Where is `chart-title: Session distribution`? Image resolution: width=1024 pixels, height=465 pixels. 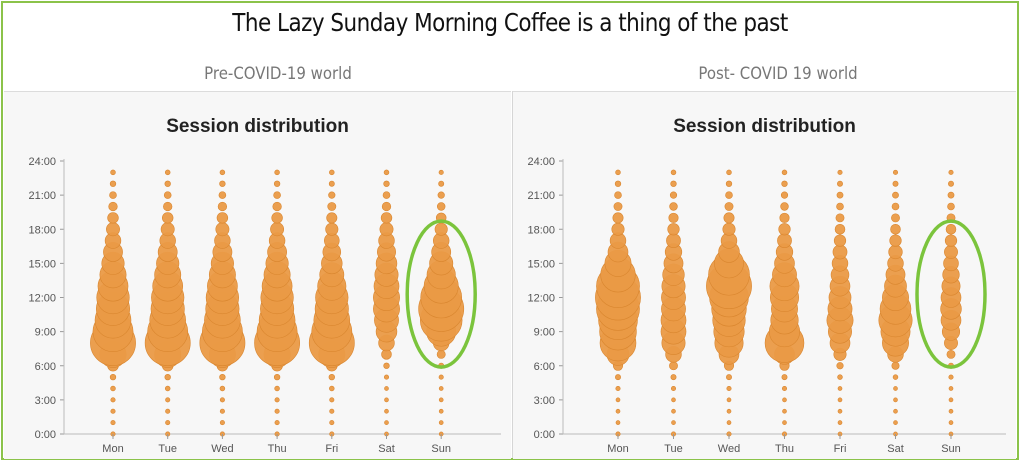 chart-title: Session distribution is located at coordinates (764, 126).